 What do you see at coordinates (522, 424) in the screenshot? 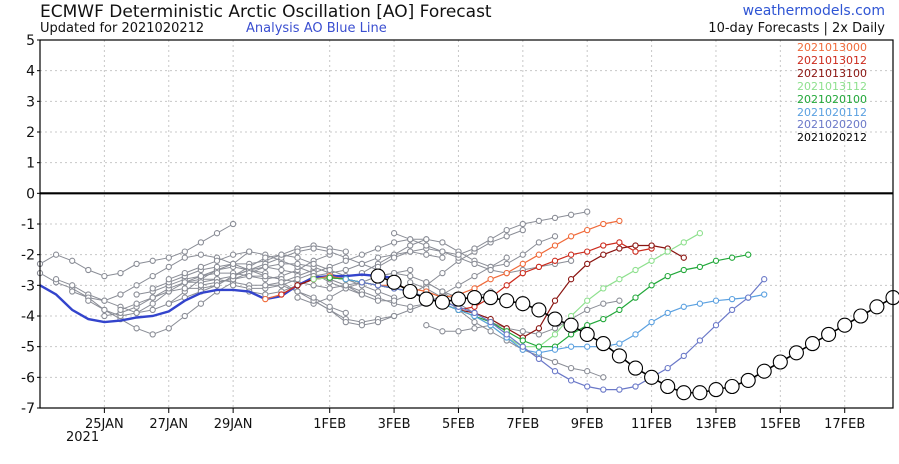
I see `x-tick-label: 7FEB` at bounding box center [522, 424].